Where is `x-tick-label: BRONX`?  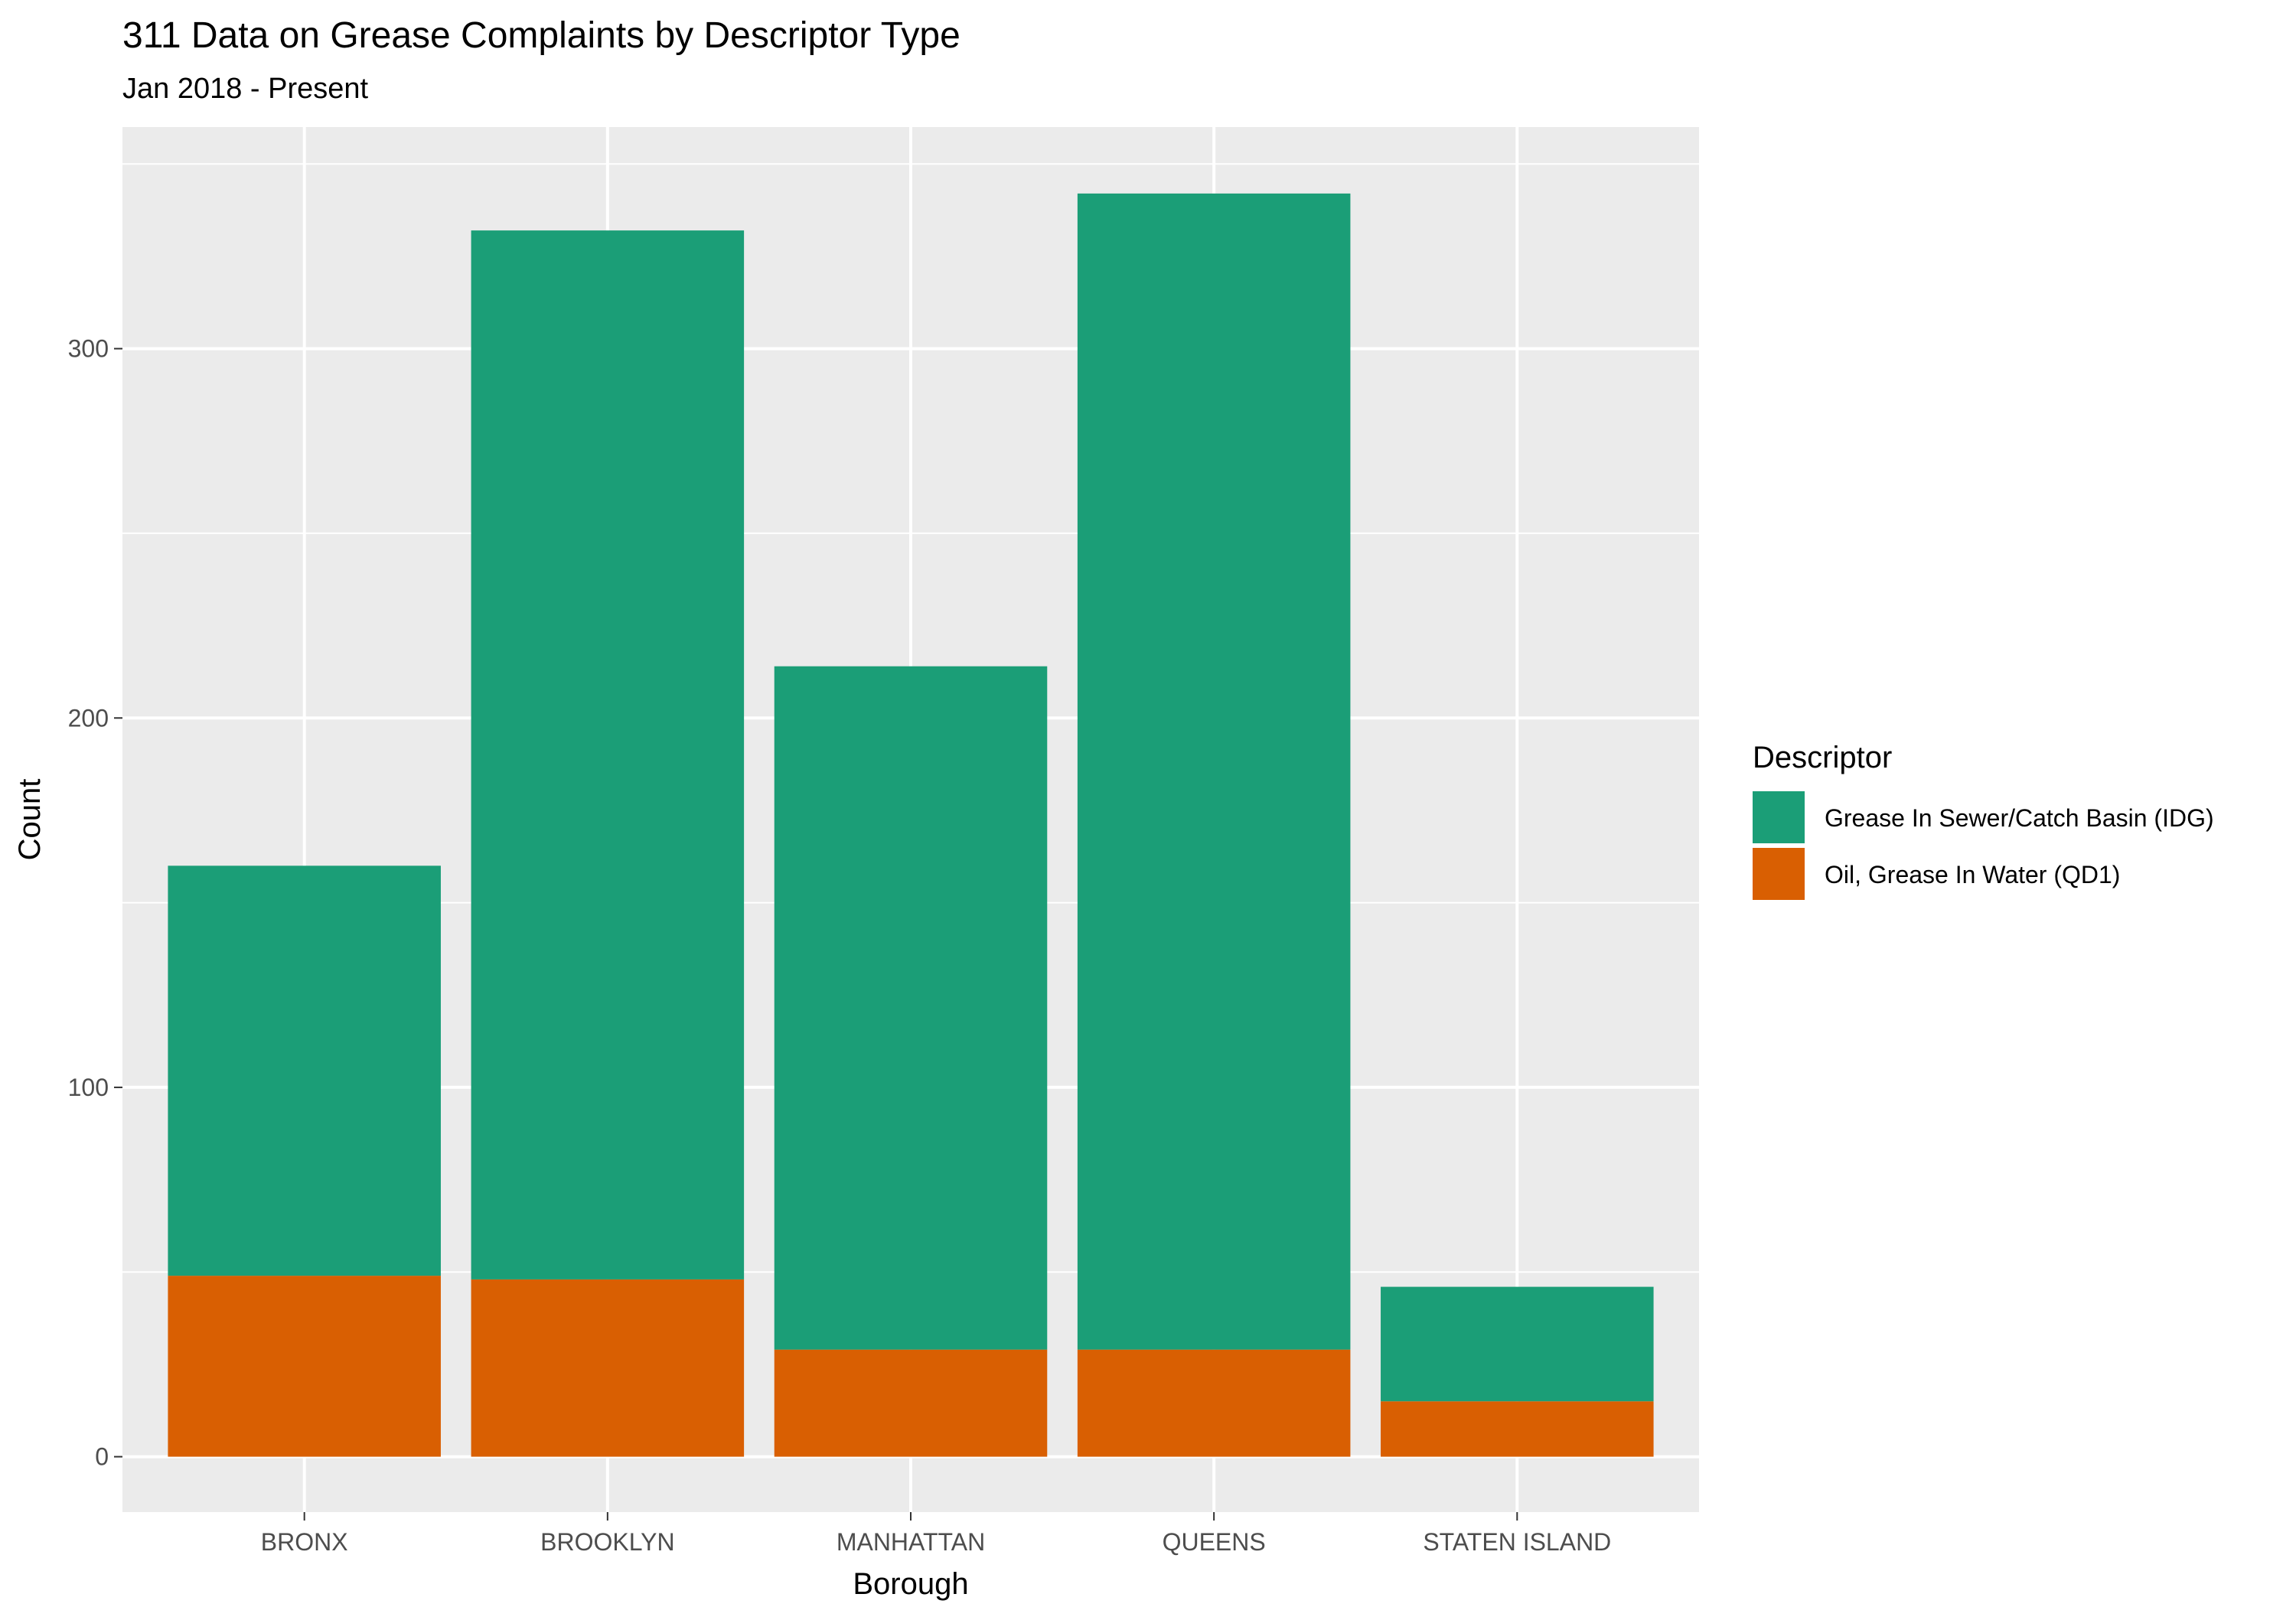
x-tick-label: BRONX is located at coordinates (304, 1542).